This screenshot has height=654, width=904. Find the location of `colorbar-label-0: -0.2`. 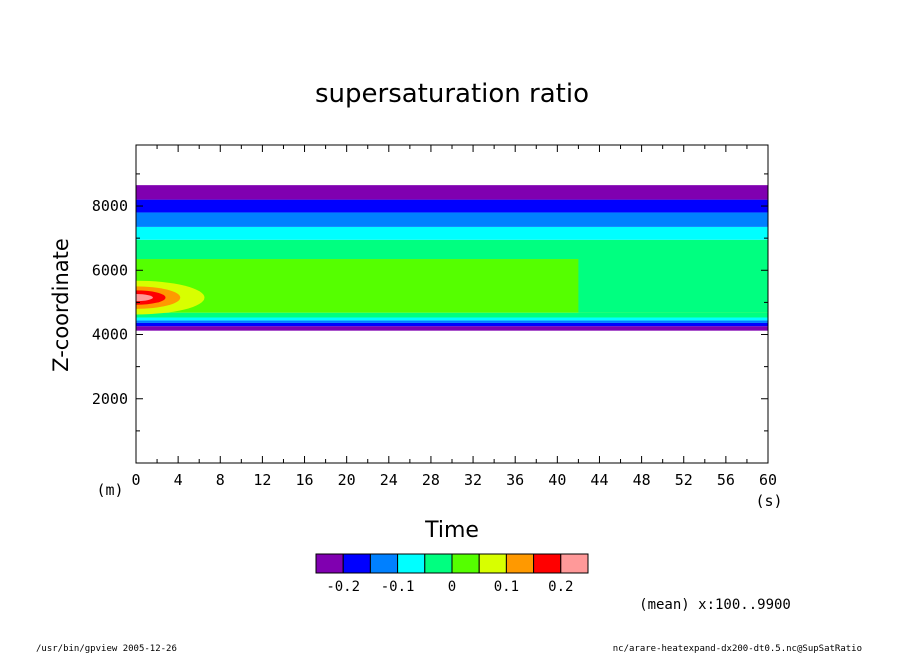

colorbar-label-0: -0.2 is located at coordinates (343, 587).